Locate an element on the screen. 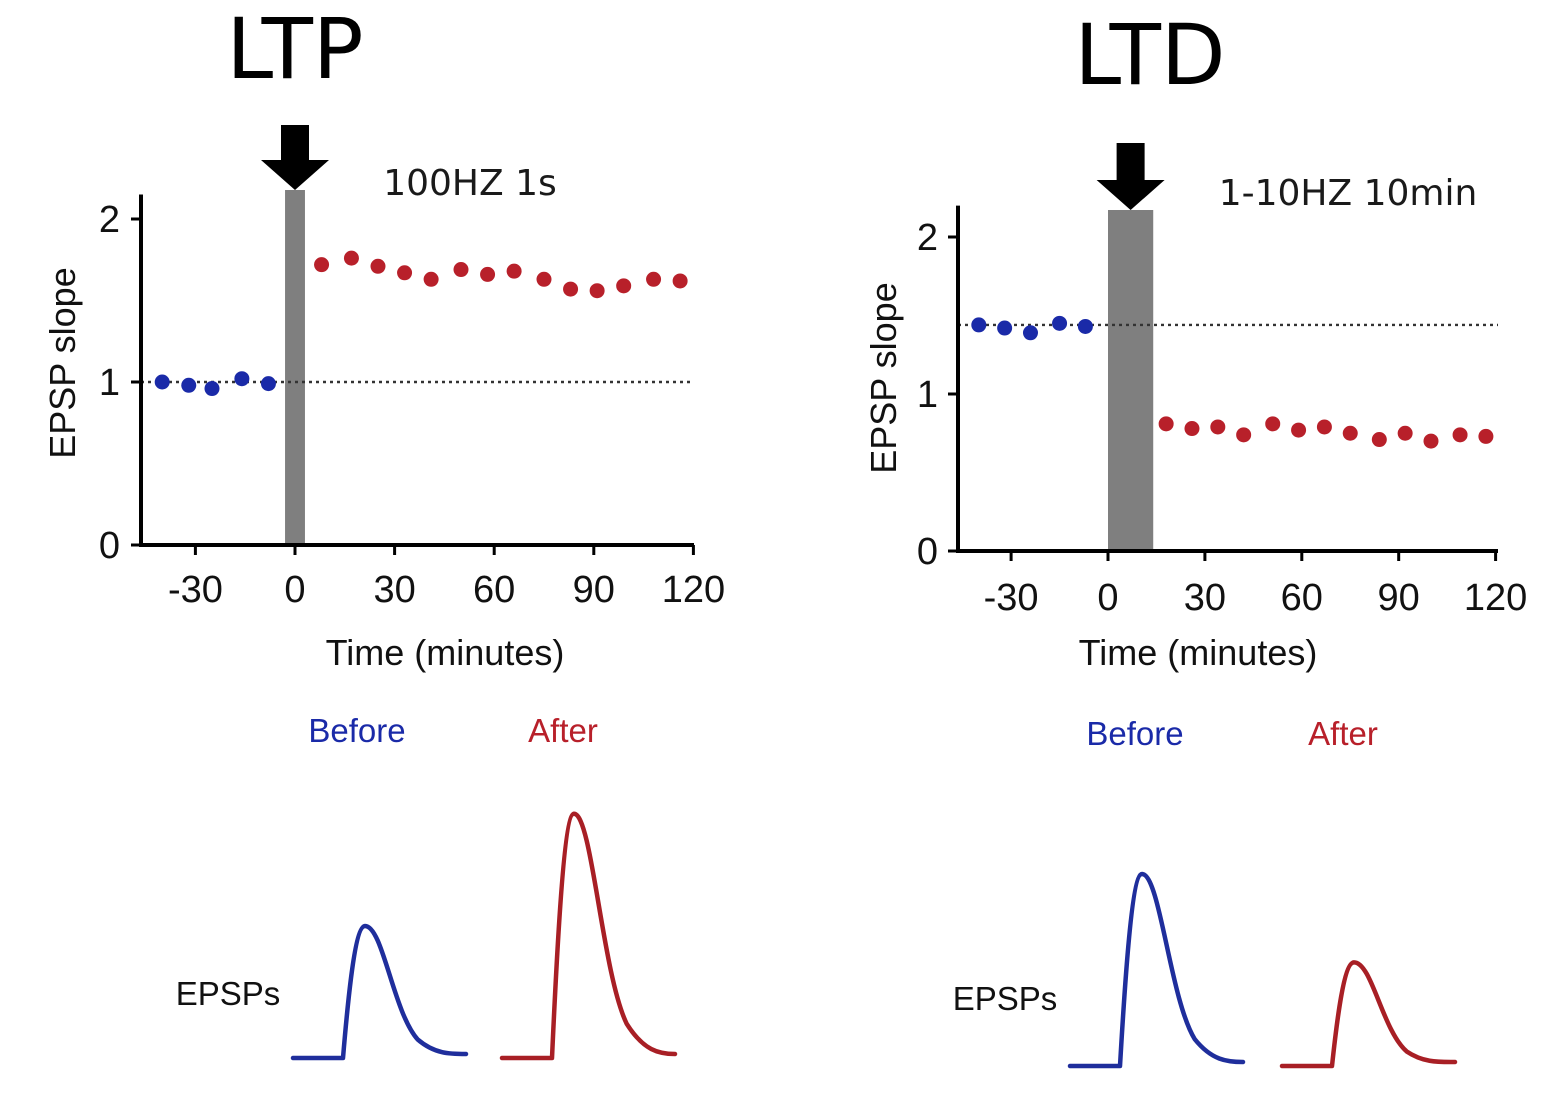  chart-title: LTP is located at coordinates (294, 49).